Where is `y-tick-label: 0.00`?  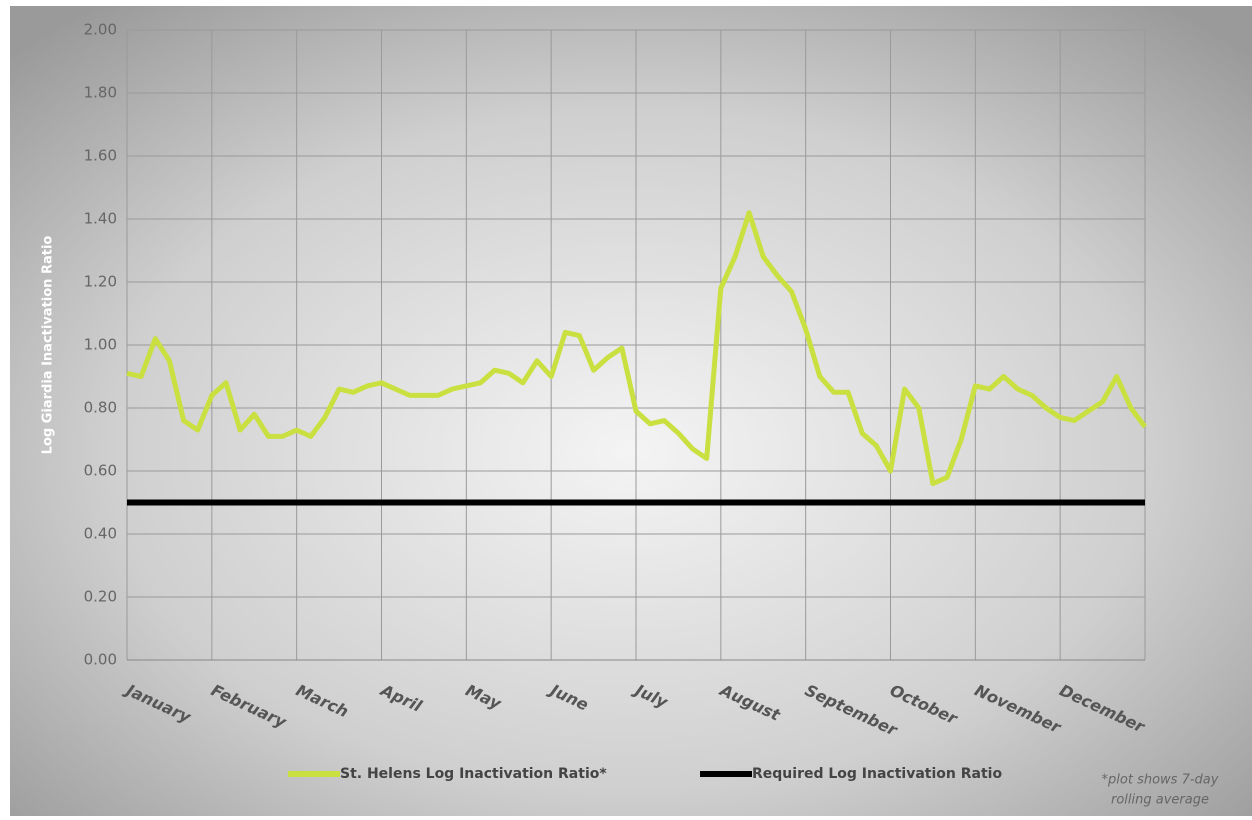 y-tick-label: 0.00 is located at coordinates (100, 660).